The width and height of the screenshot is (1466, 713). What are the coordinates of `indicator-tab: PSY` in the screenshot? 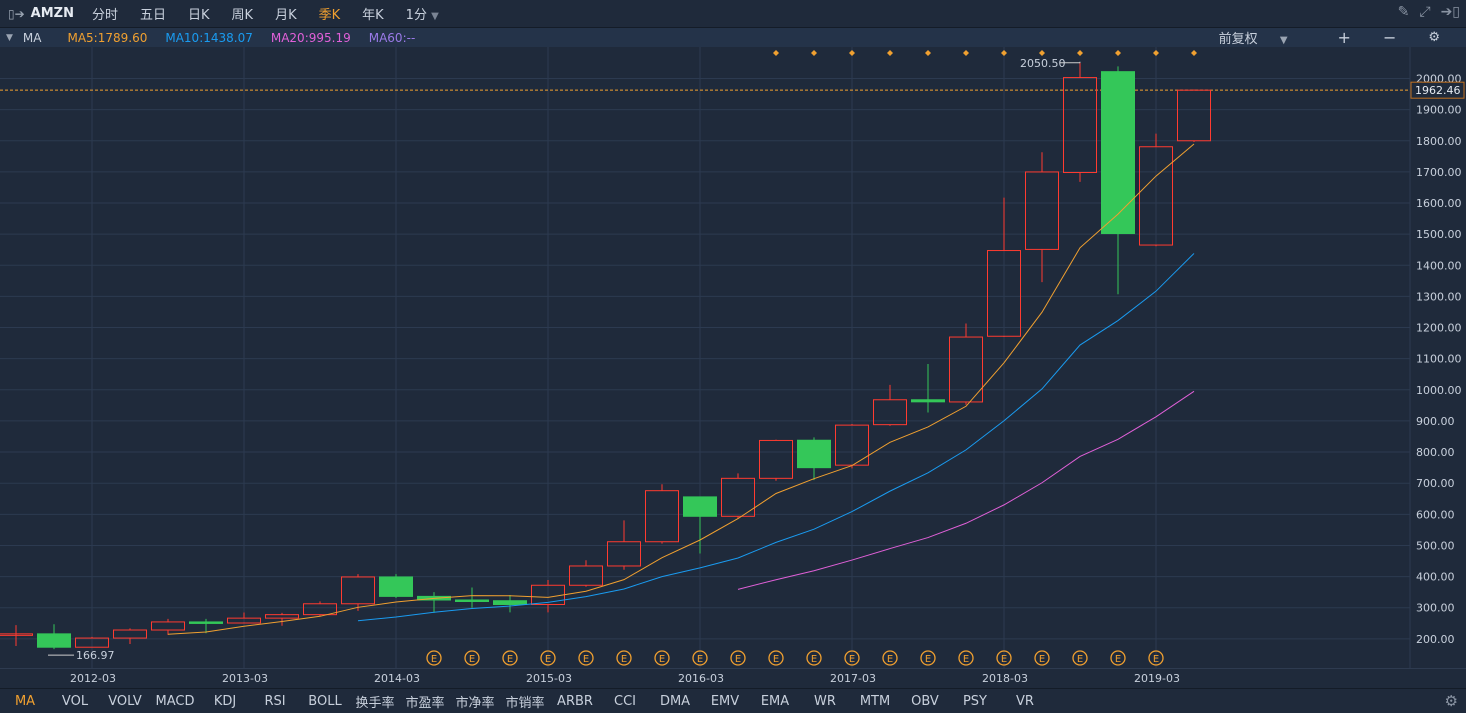 It's located at (975, 701).